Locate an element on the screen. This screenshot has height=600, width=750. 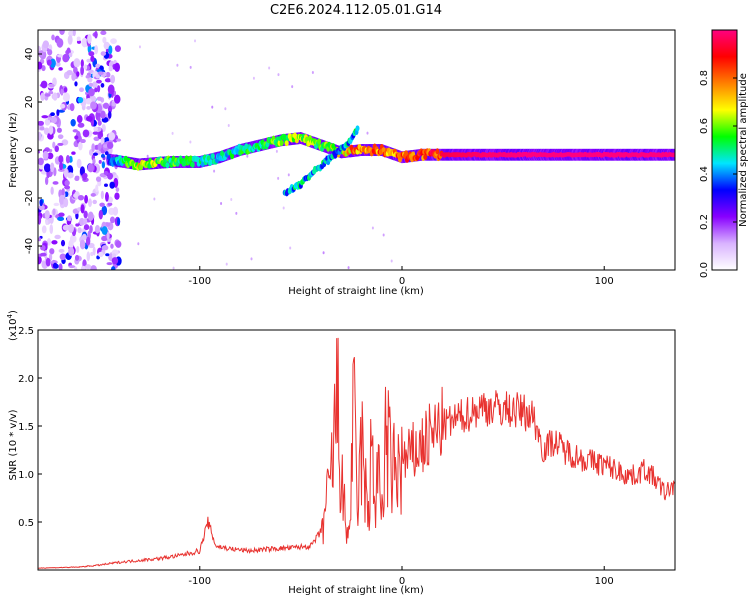
spectrogram-y-tick-label: 40 is located at coordinates (29, 54).